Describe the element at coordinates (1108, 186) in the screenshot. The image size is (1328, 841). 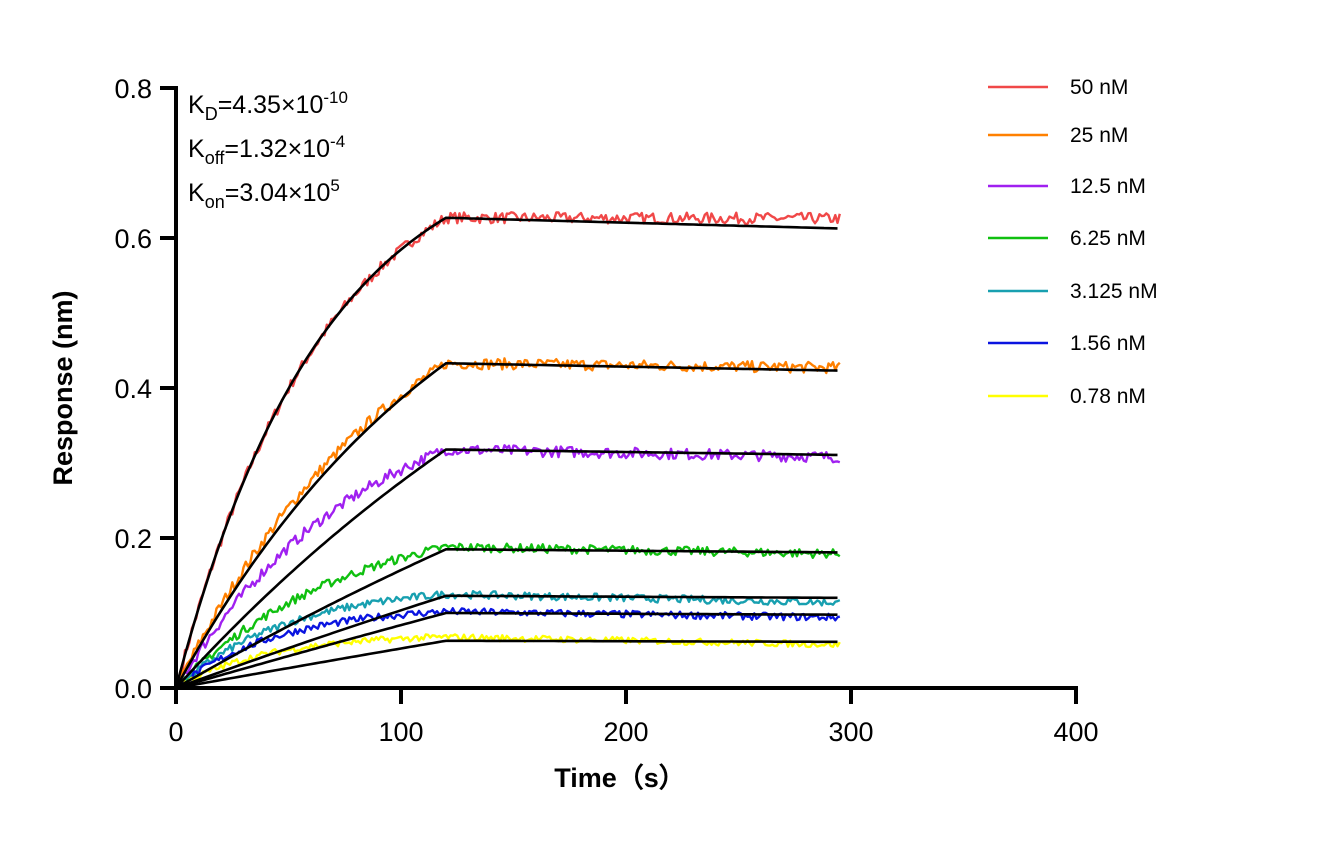
I see `legend-label: 12.5 nM` at that location.